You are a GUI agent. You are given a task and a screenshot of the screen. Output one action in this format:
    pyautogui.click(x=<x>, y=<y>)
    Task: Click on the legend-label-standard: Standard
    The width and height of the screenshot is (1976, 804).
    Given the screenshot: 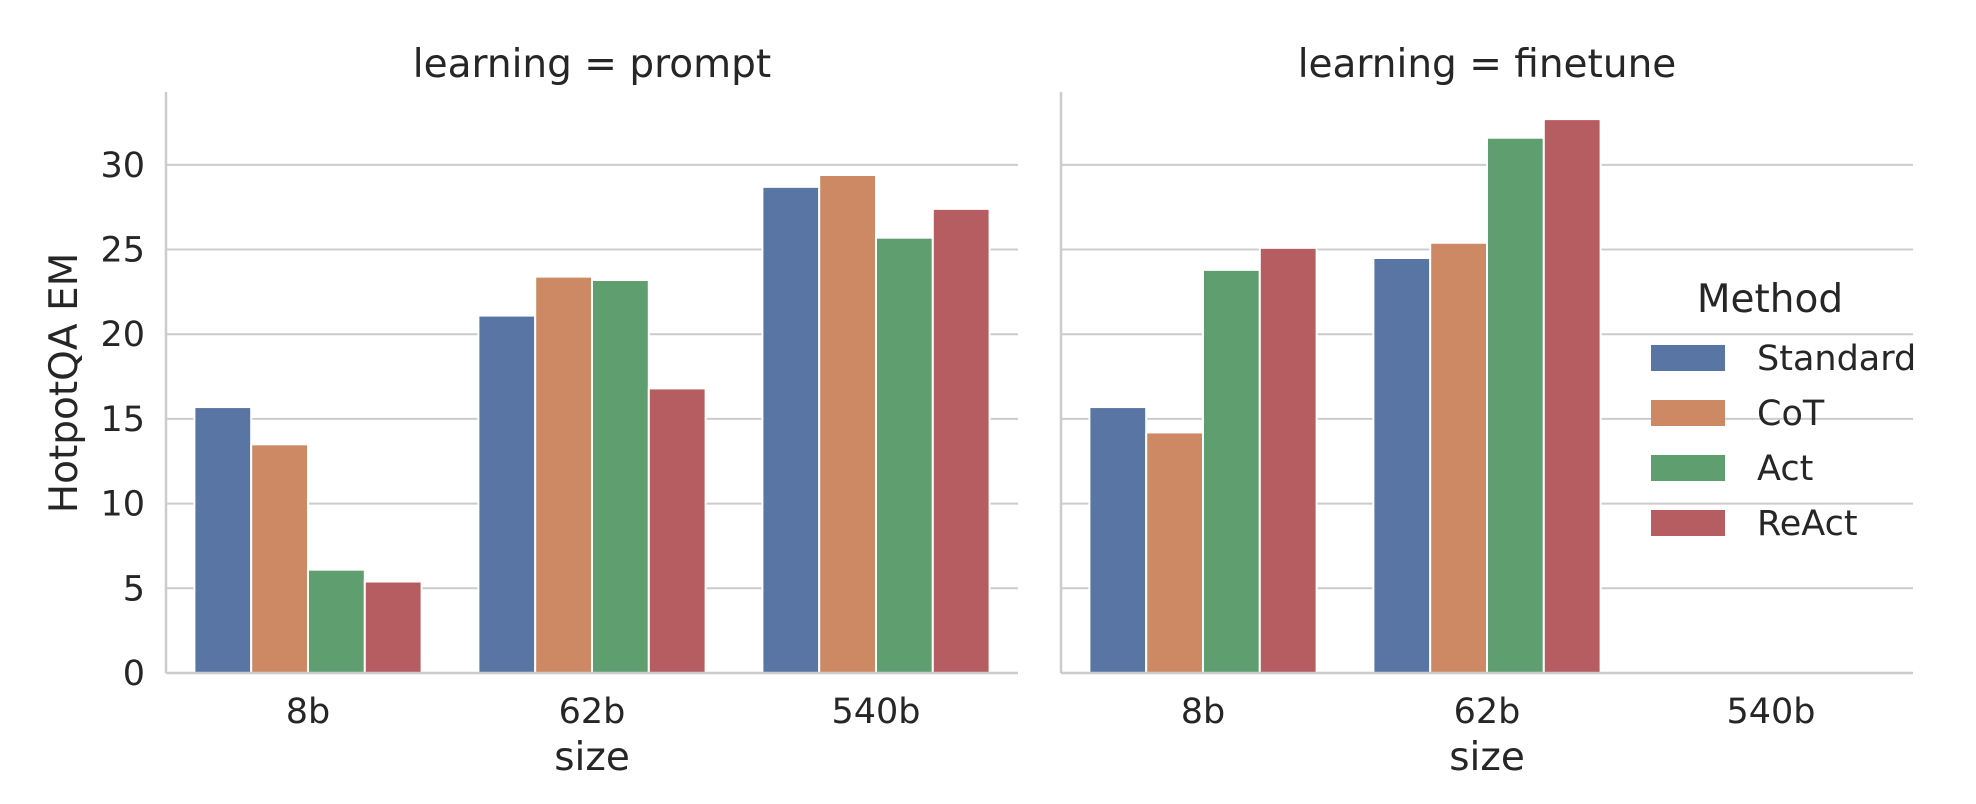 What is the action you would take?
    pyautogui.click(x=1836, y=359)
    